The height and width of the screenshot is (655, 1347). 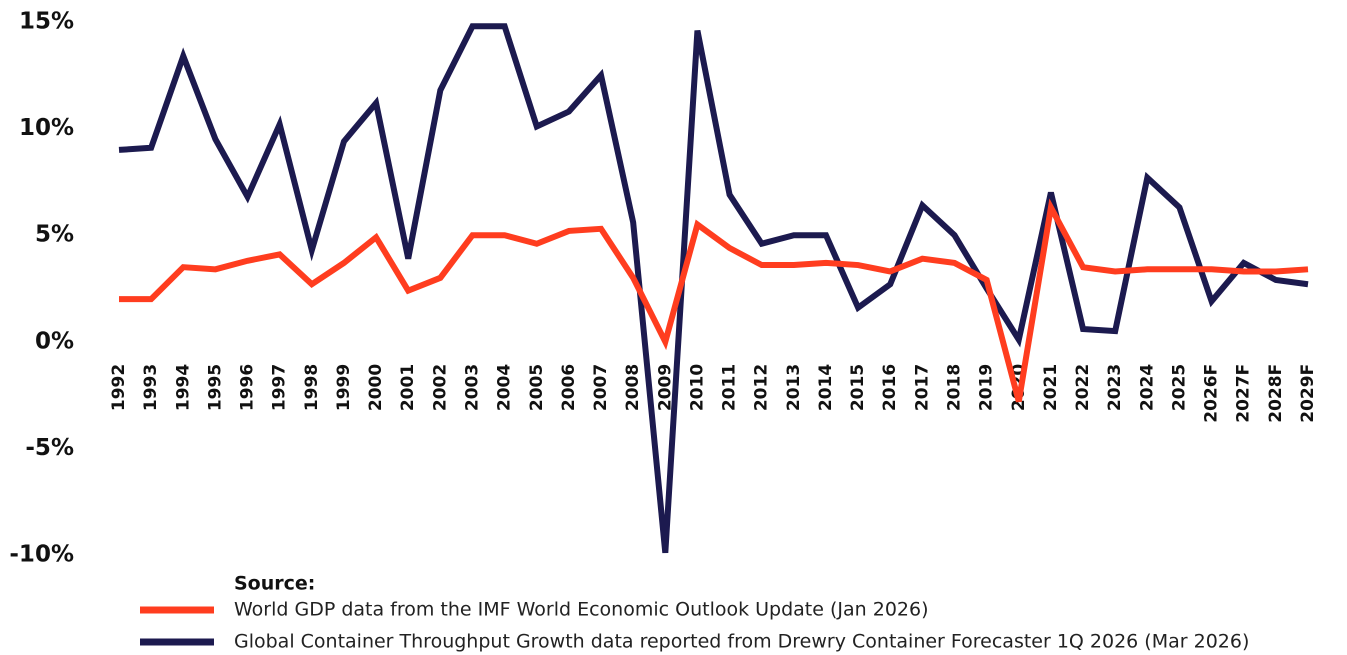 I want to click on x-tick-label: 2017, so click(x=922, y=387).